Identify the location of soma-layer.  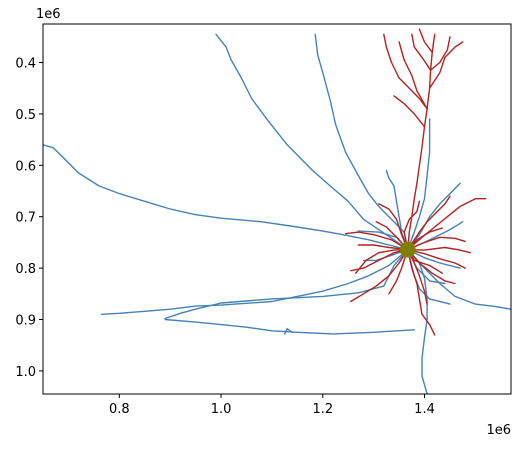
(407, 249).